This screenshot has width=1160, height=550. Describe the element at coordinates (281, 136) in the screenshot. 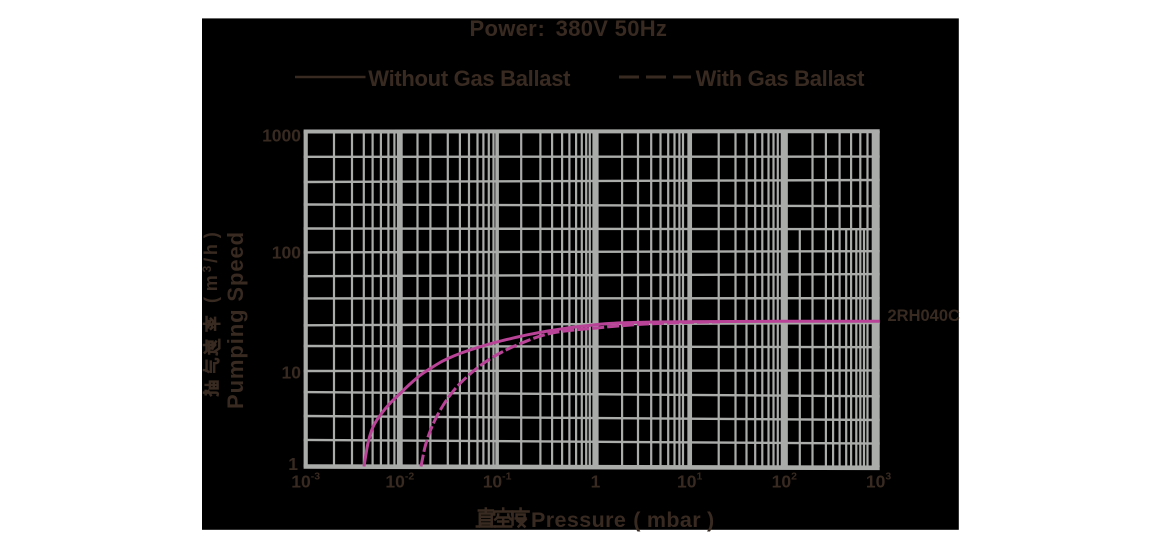

I see `svg-text: 1000` at that location.